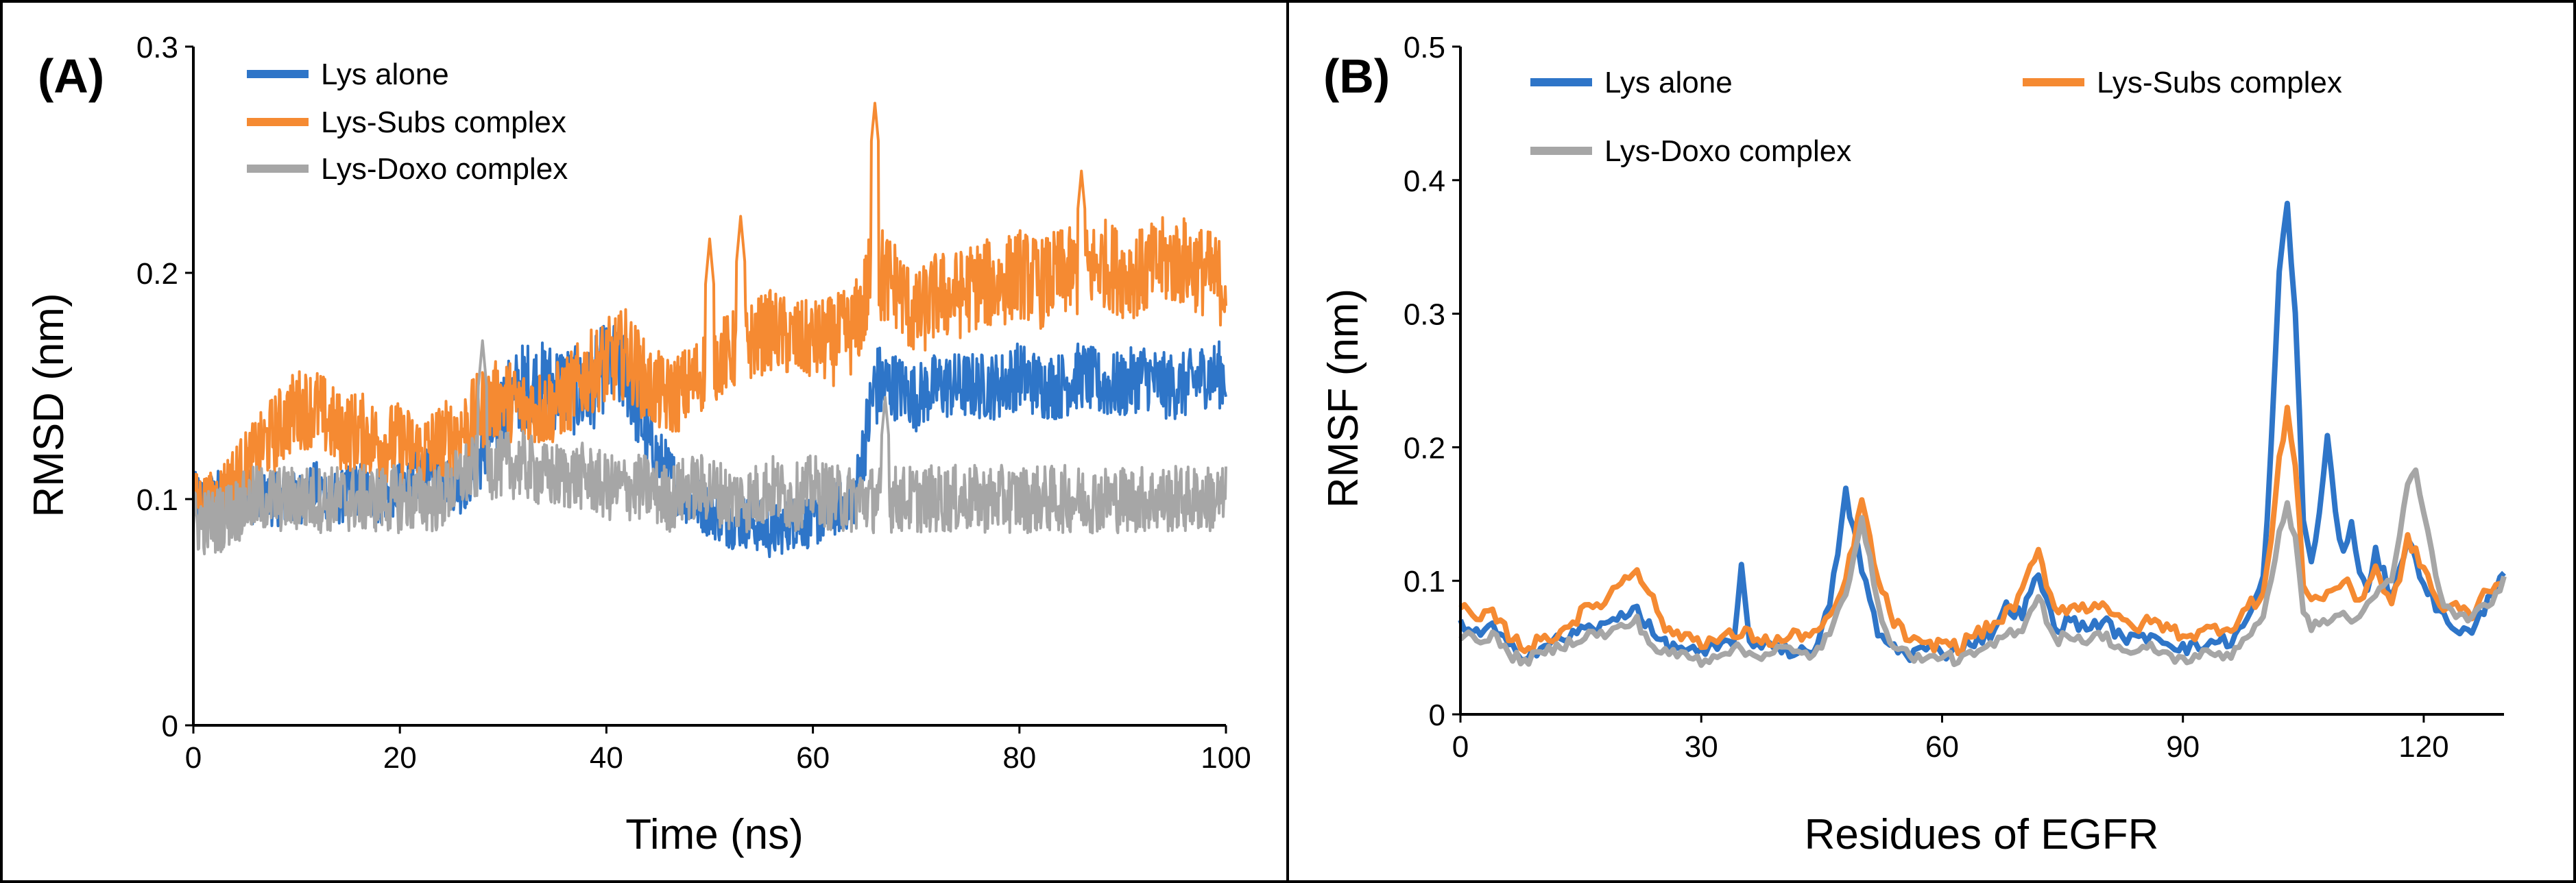  Describe the element at coordinates (714, 835) in the screenshot. I see `panel-a-x-axis-label: Time (ns)` at that location.